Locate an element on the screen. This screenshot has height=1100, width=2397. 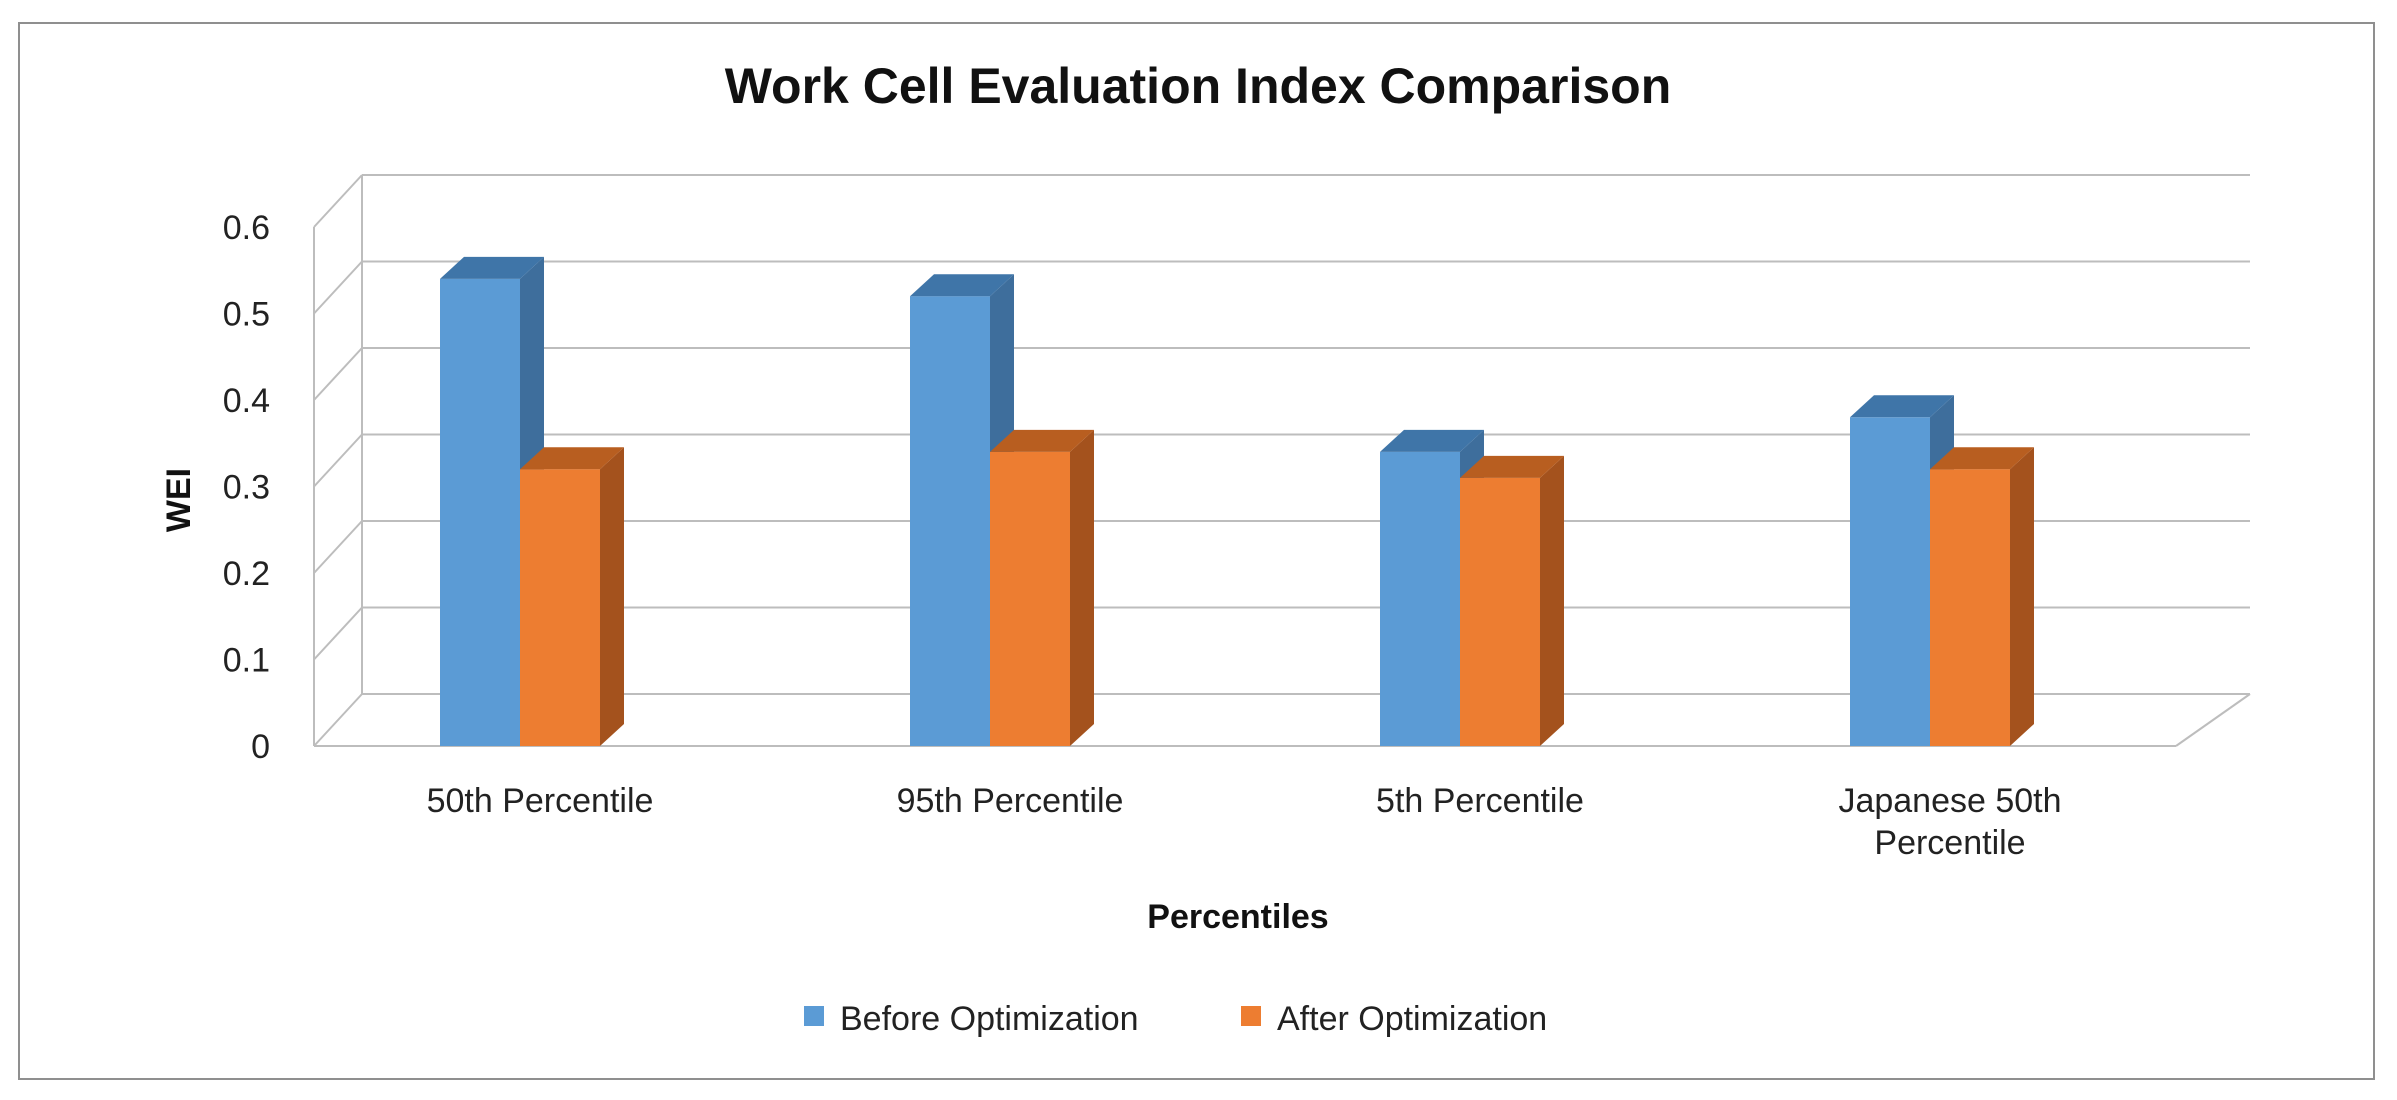
legend-label: Before Optimization is located at coordinates (989, 1019).